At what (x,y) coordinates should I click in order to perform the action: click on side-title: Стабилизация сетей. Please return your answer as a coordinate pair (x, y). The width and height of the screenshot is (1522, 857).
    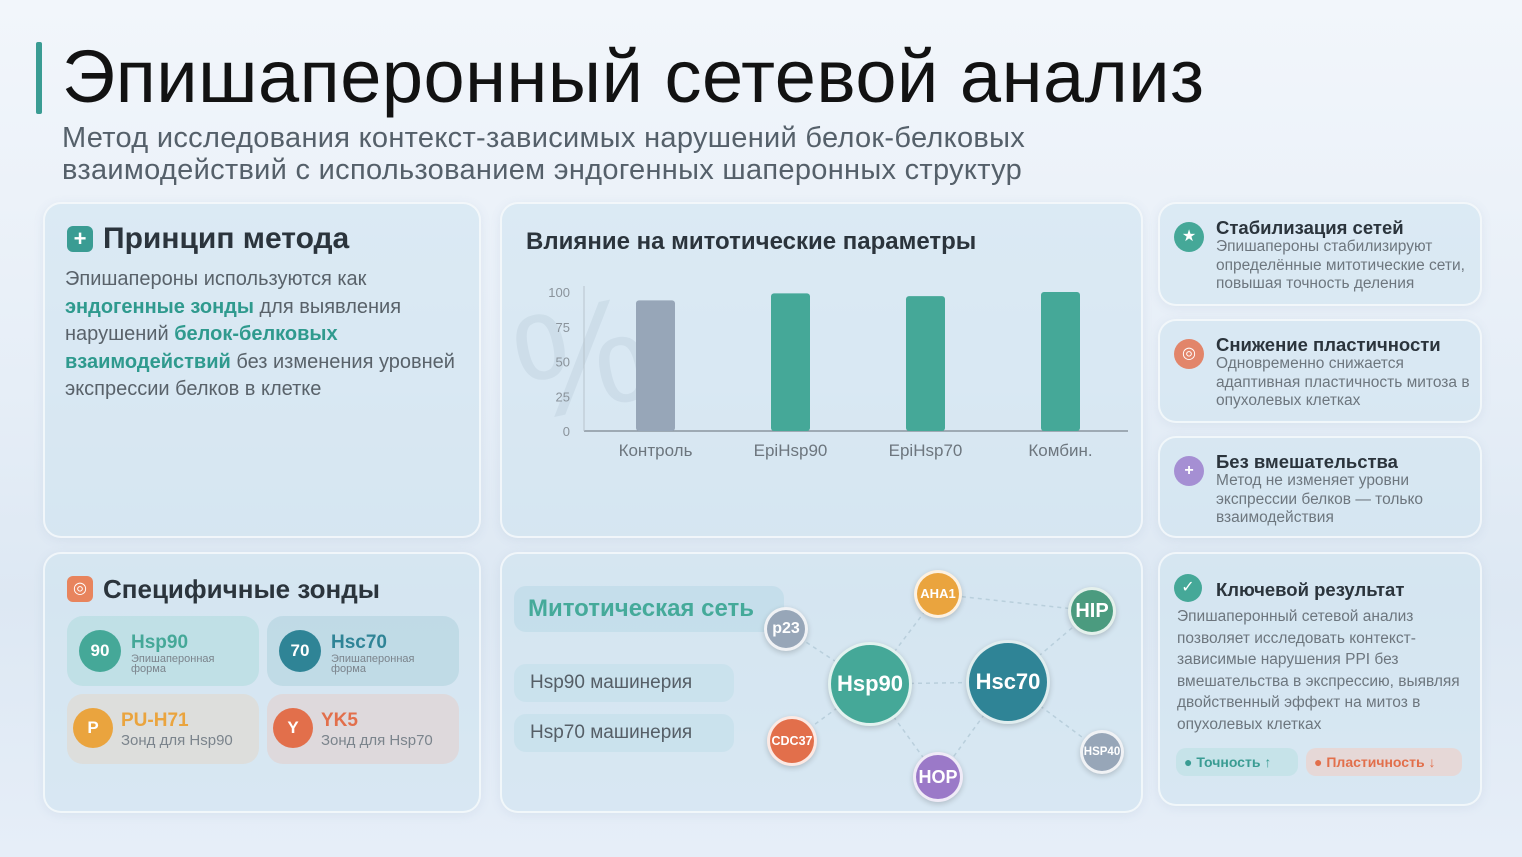
    Looking at the image, I should click on (1310, 227).